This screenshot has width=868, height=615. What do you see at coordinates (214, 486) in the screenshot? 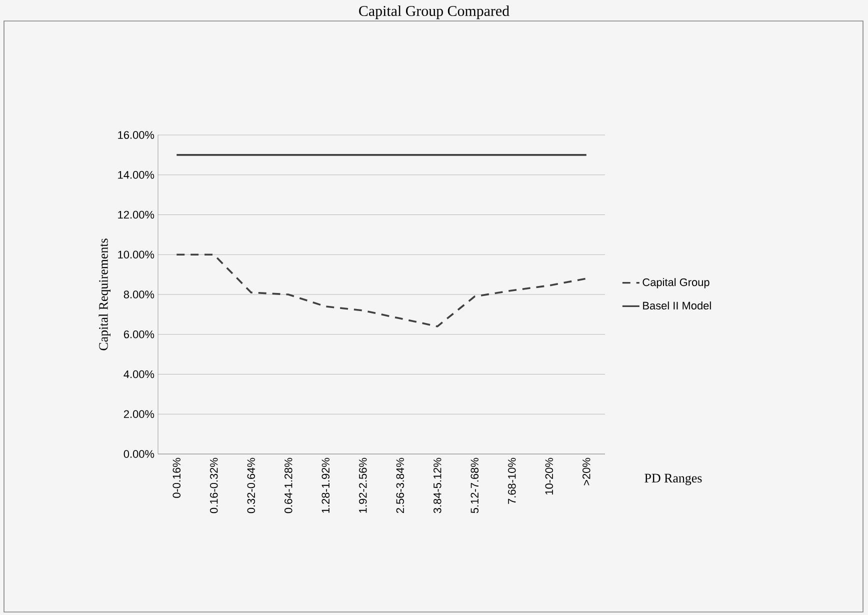
I see `x-tick-label: 0.16-0.32%` at bounding box center [214, 486].